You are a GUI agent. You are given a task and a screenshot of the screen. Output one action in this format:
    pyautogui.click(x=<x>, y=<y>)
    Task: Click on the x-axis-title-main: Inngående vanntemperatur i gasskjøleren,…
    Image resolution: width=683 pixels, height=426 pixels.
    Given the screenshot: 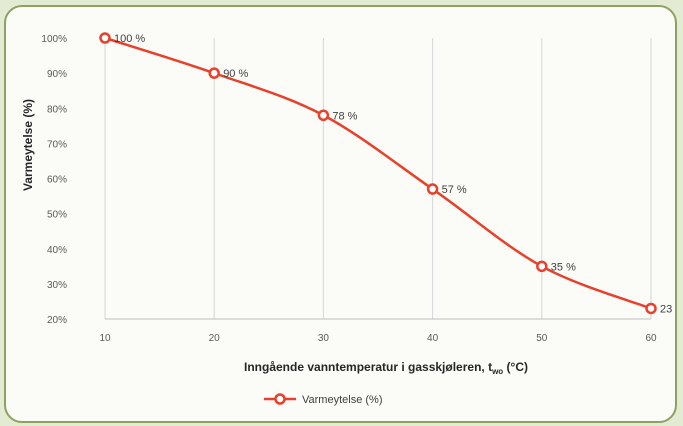 What is the action you would take?
    pyautogui.click(x=368, y=367)
    